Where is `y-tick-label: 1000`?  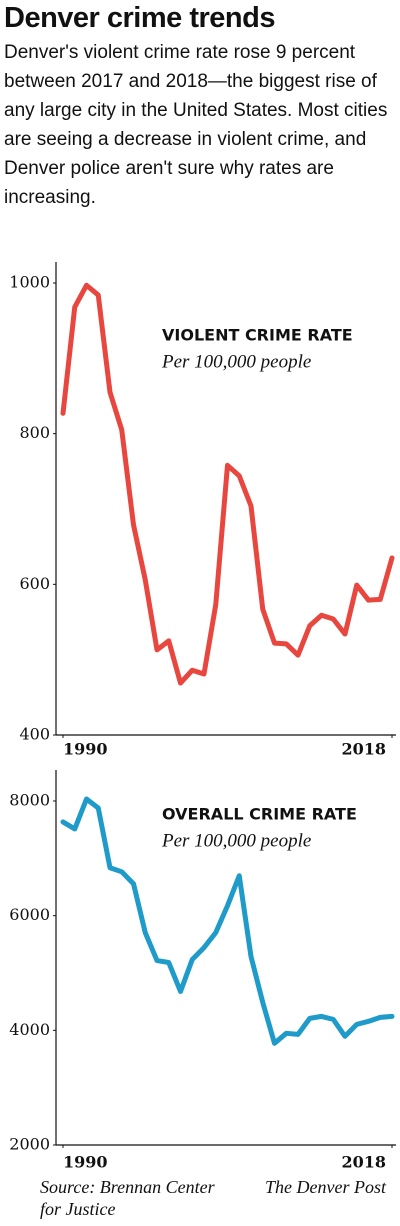
y-tick-label: 1000 is located at coordinates (29, 282).